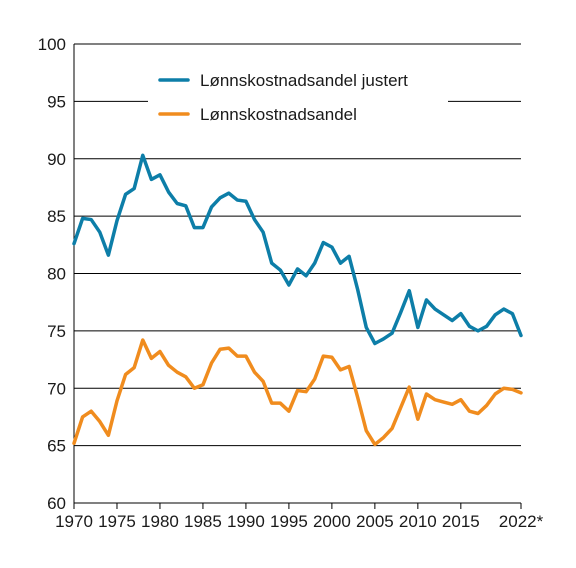 Image resolution: width=576 pixels, height=568 pixels. Describe the element at coordinates (56, 331) in the screenshot. I see `y-tick-label: 75` at that location.